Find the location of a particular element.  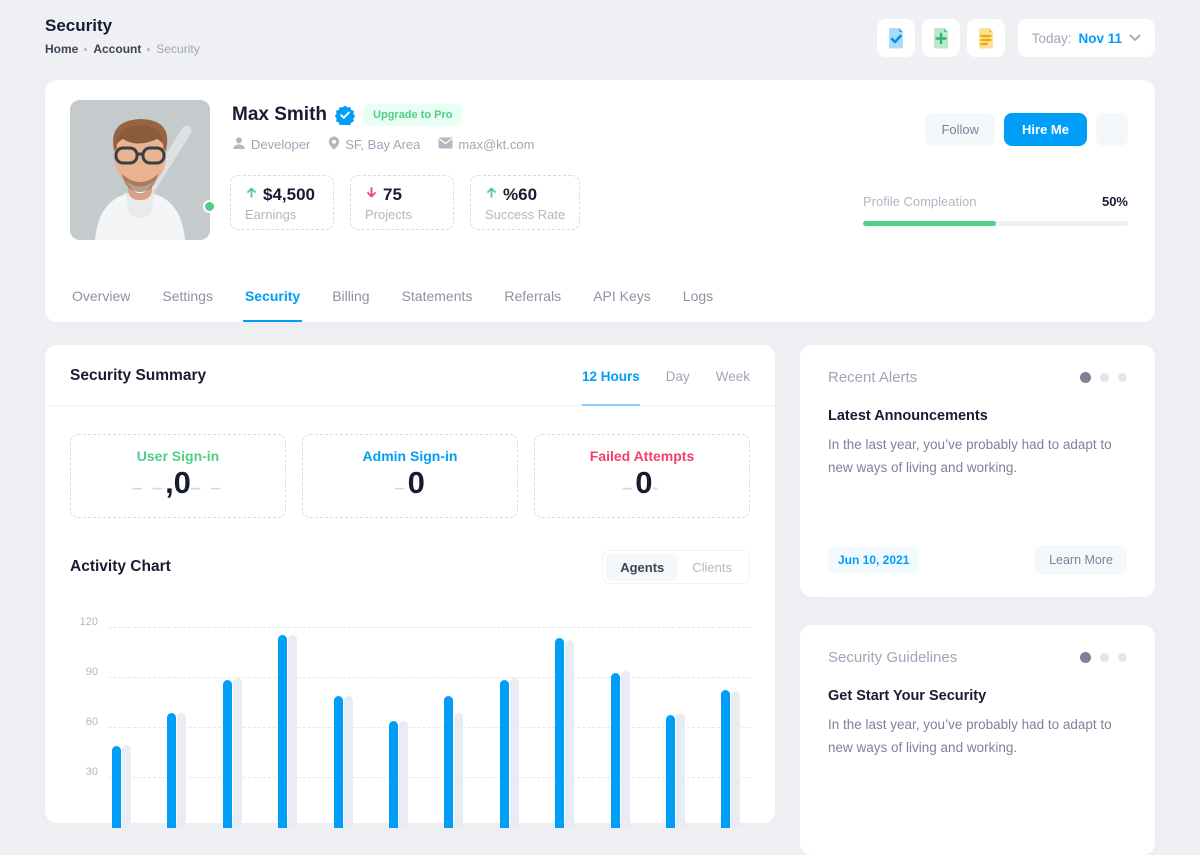

file-lines-button is located at coordinates (985, 38).